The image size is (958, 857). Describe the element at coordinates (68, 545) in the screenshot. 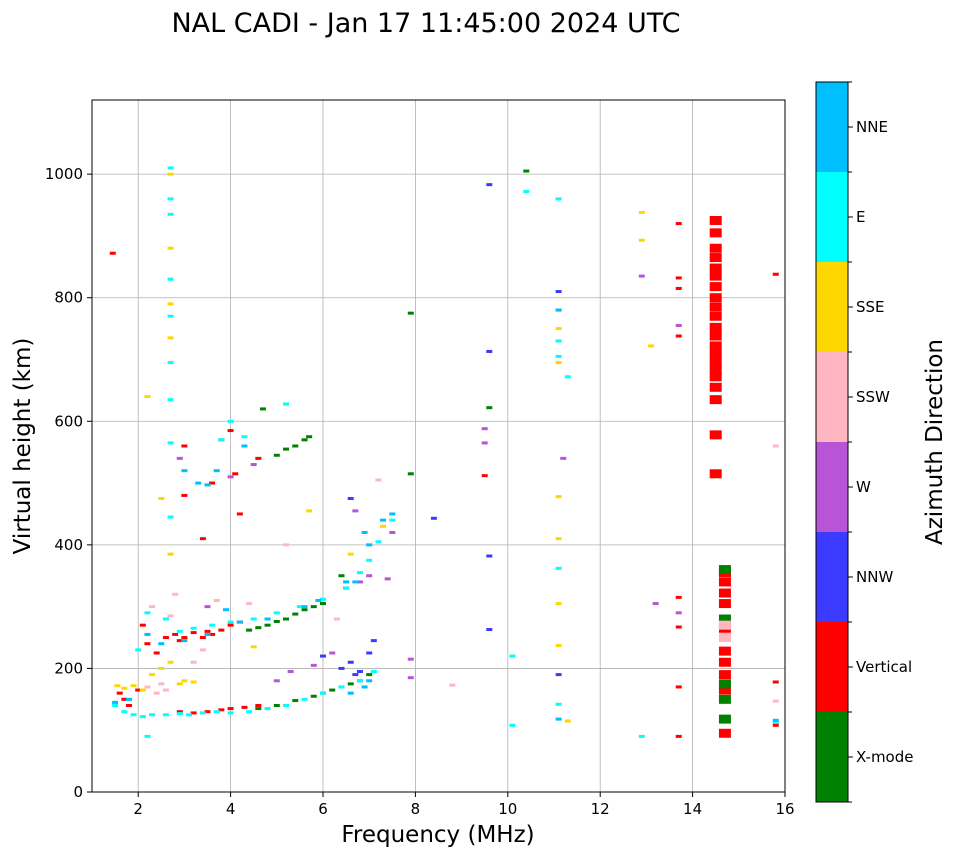

I see `y-tick-label: 400` at that location.